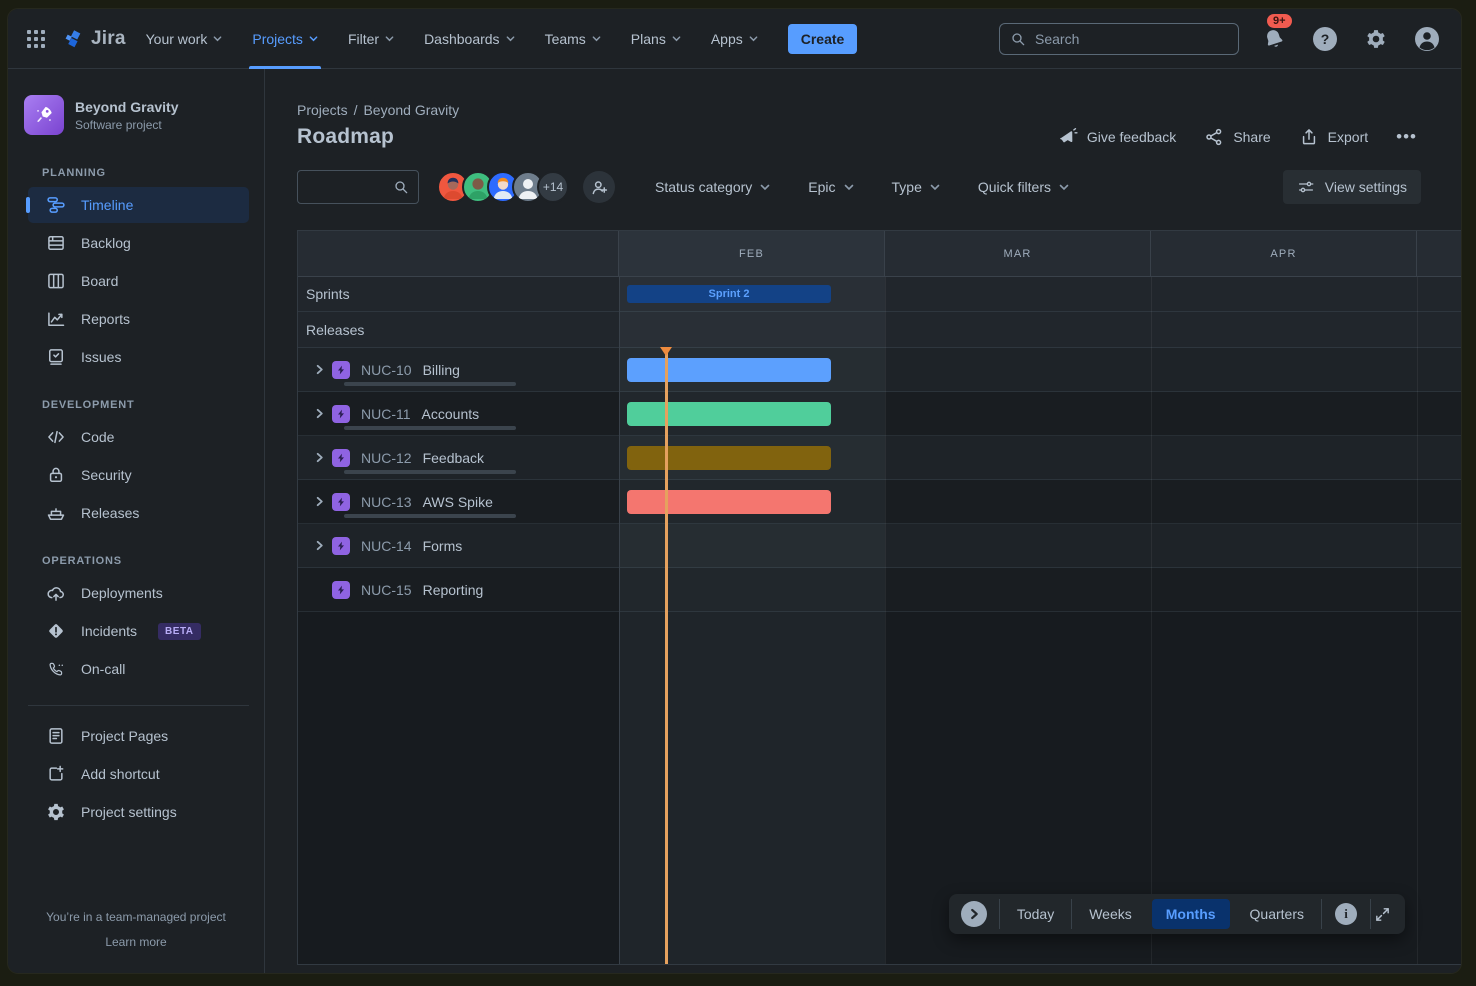 This screenshot has height=986, width=1476. What do you see at coordinates (1333, 137) in the screenshot?
I see `export-button: Export` at bounding box center [1333, 137].